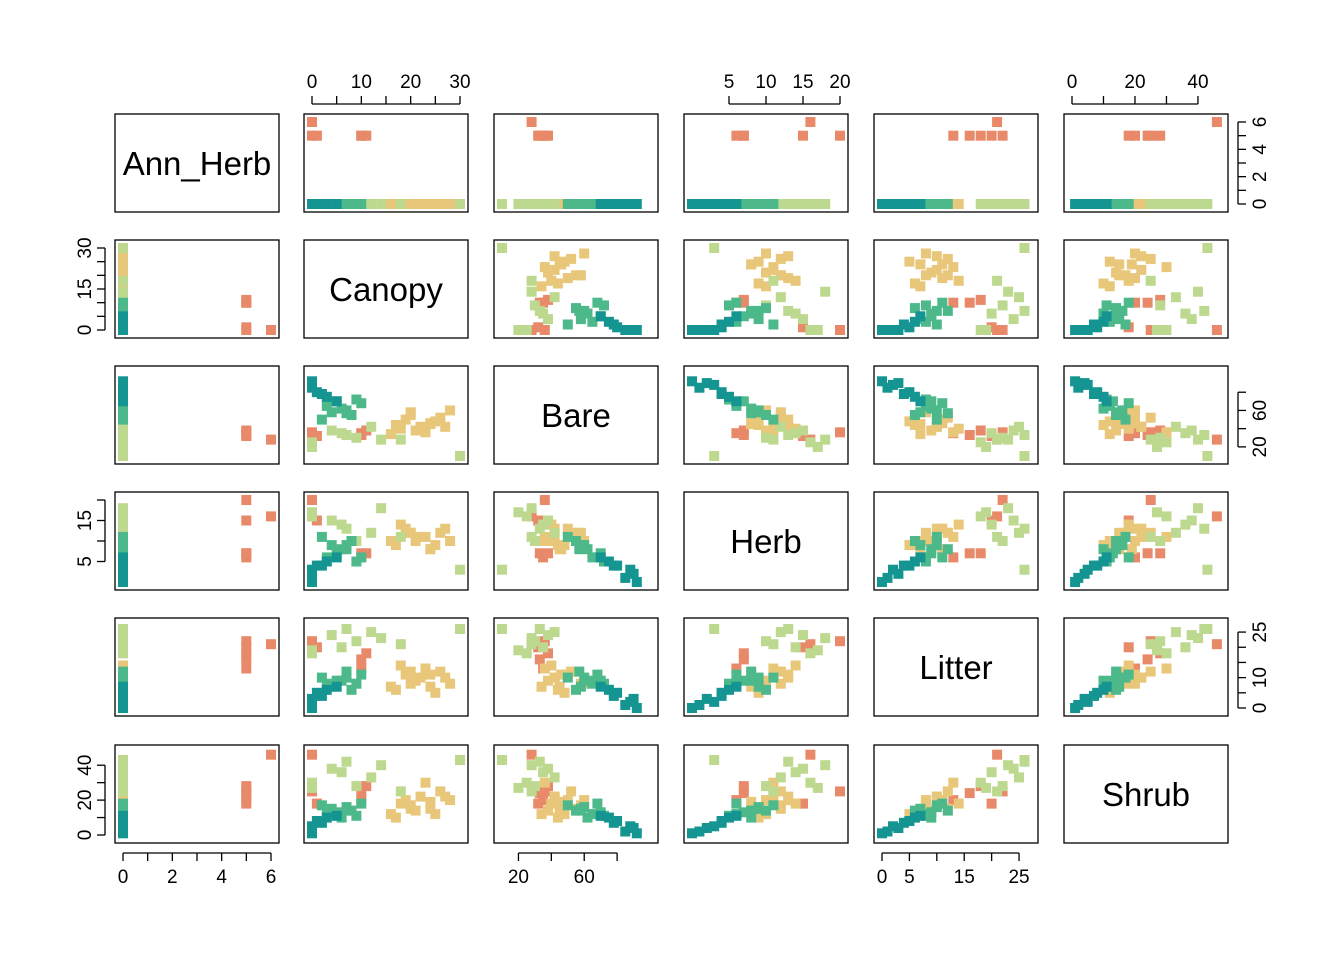 The image size is (1344, 960). I want to click on panel-Canopy-vs-Litter, so click(956, 289).